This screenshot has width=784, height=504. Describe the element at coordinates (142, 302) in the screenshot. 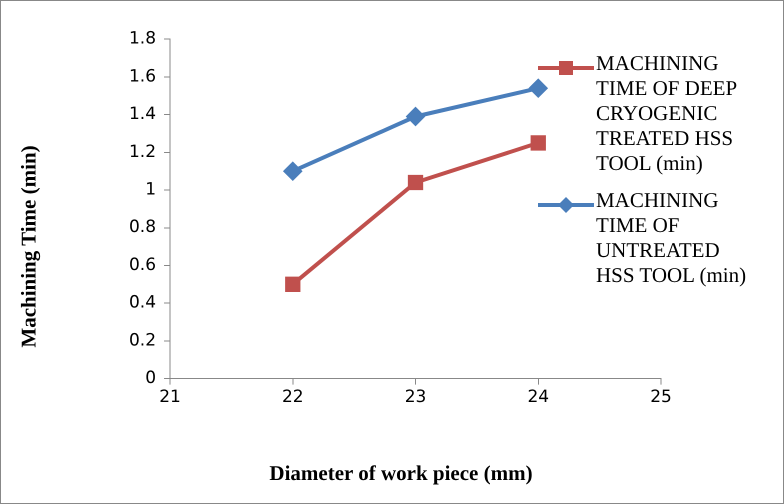

I see `y-tick-label: 0.4` at that location.